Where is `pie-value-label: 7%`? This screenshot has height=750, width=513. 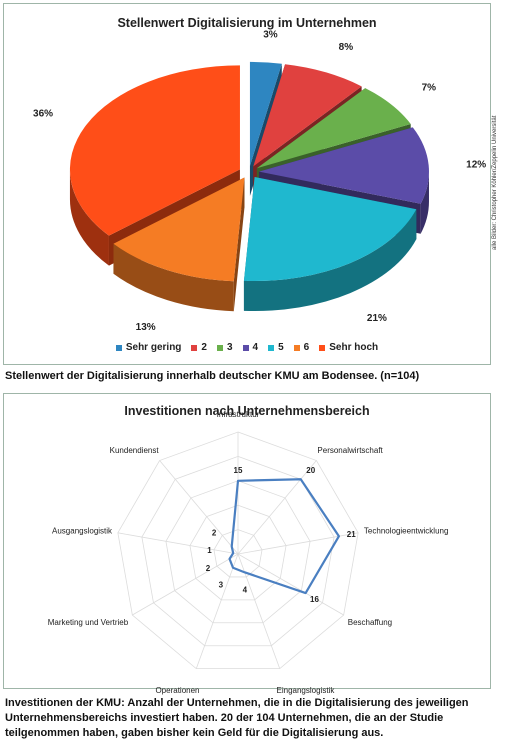
pie-value-label: 7% is located at coordinates (429, 88).